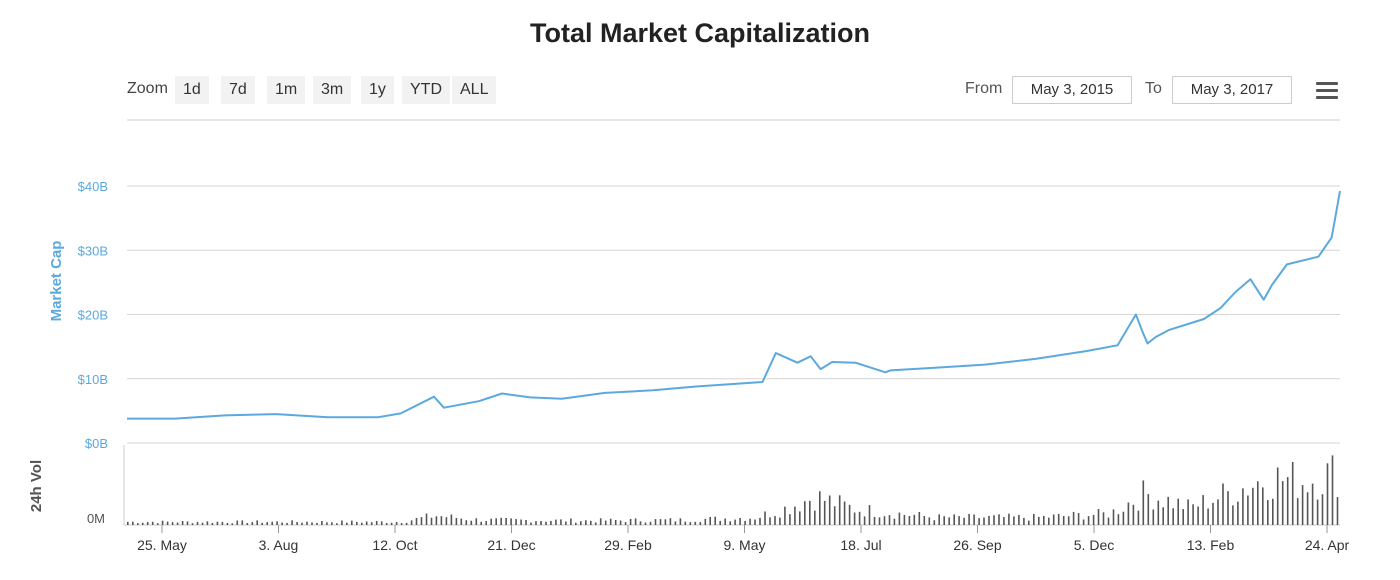  What do you see at coordinates (1232, 90) in the screenshot?
I see `range-to-input: May 3, 2017` at bounding box center [1232, 90].